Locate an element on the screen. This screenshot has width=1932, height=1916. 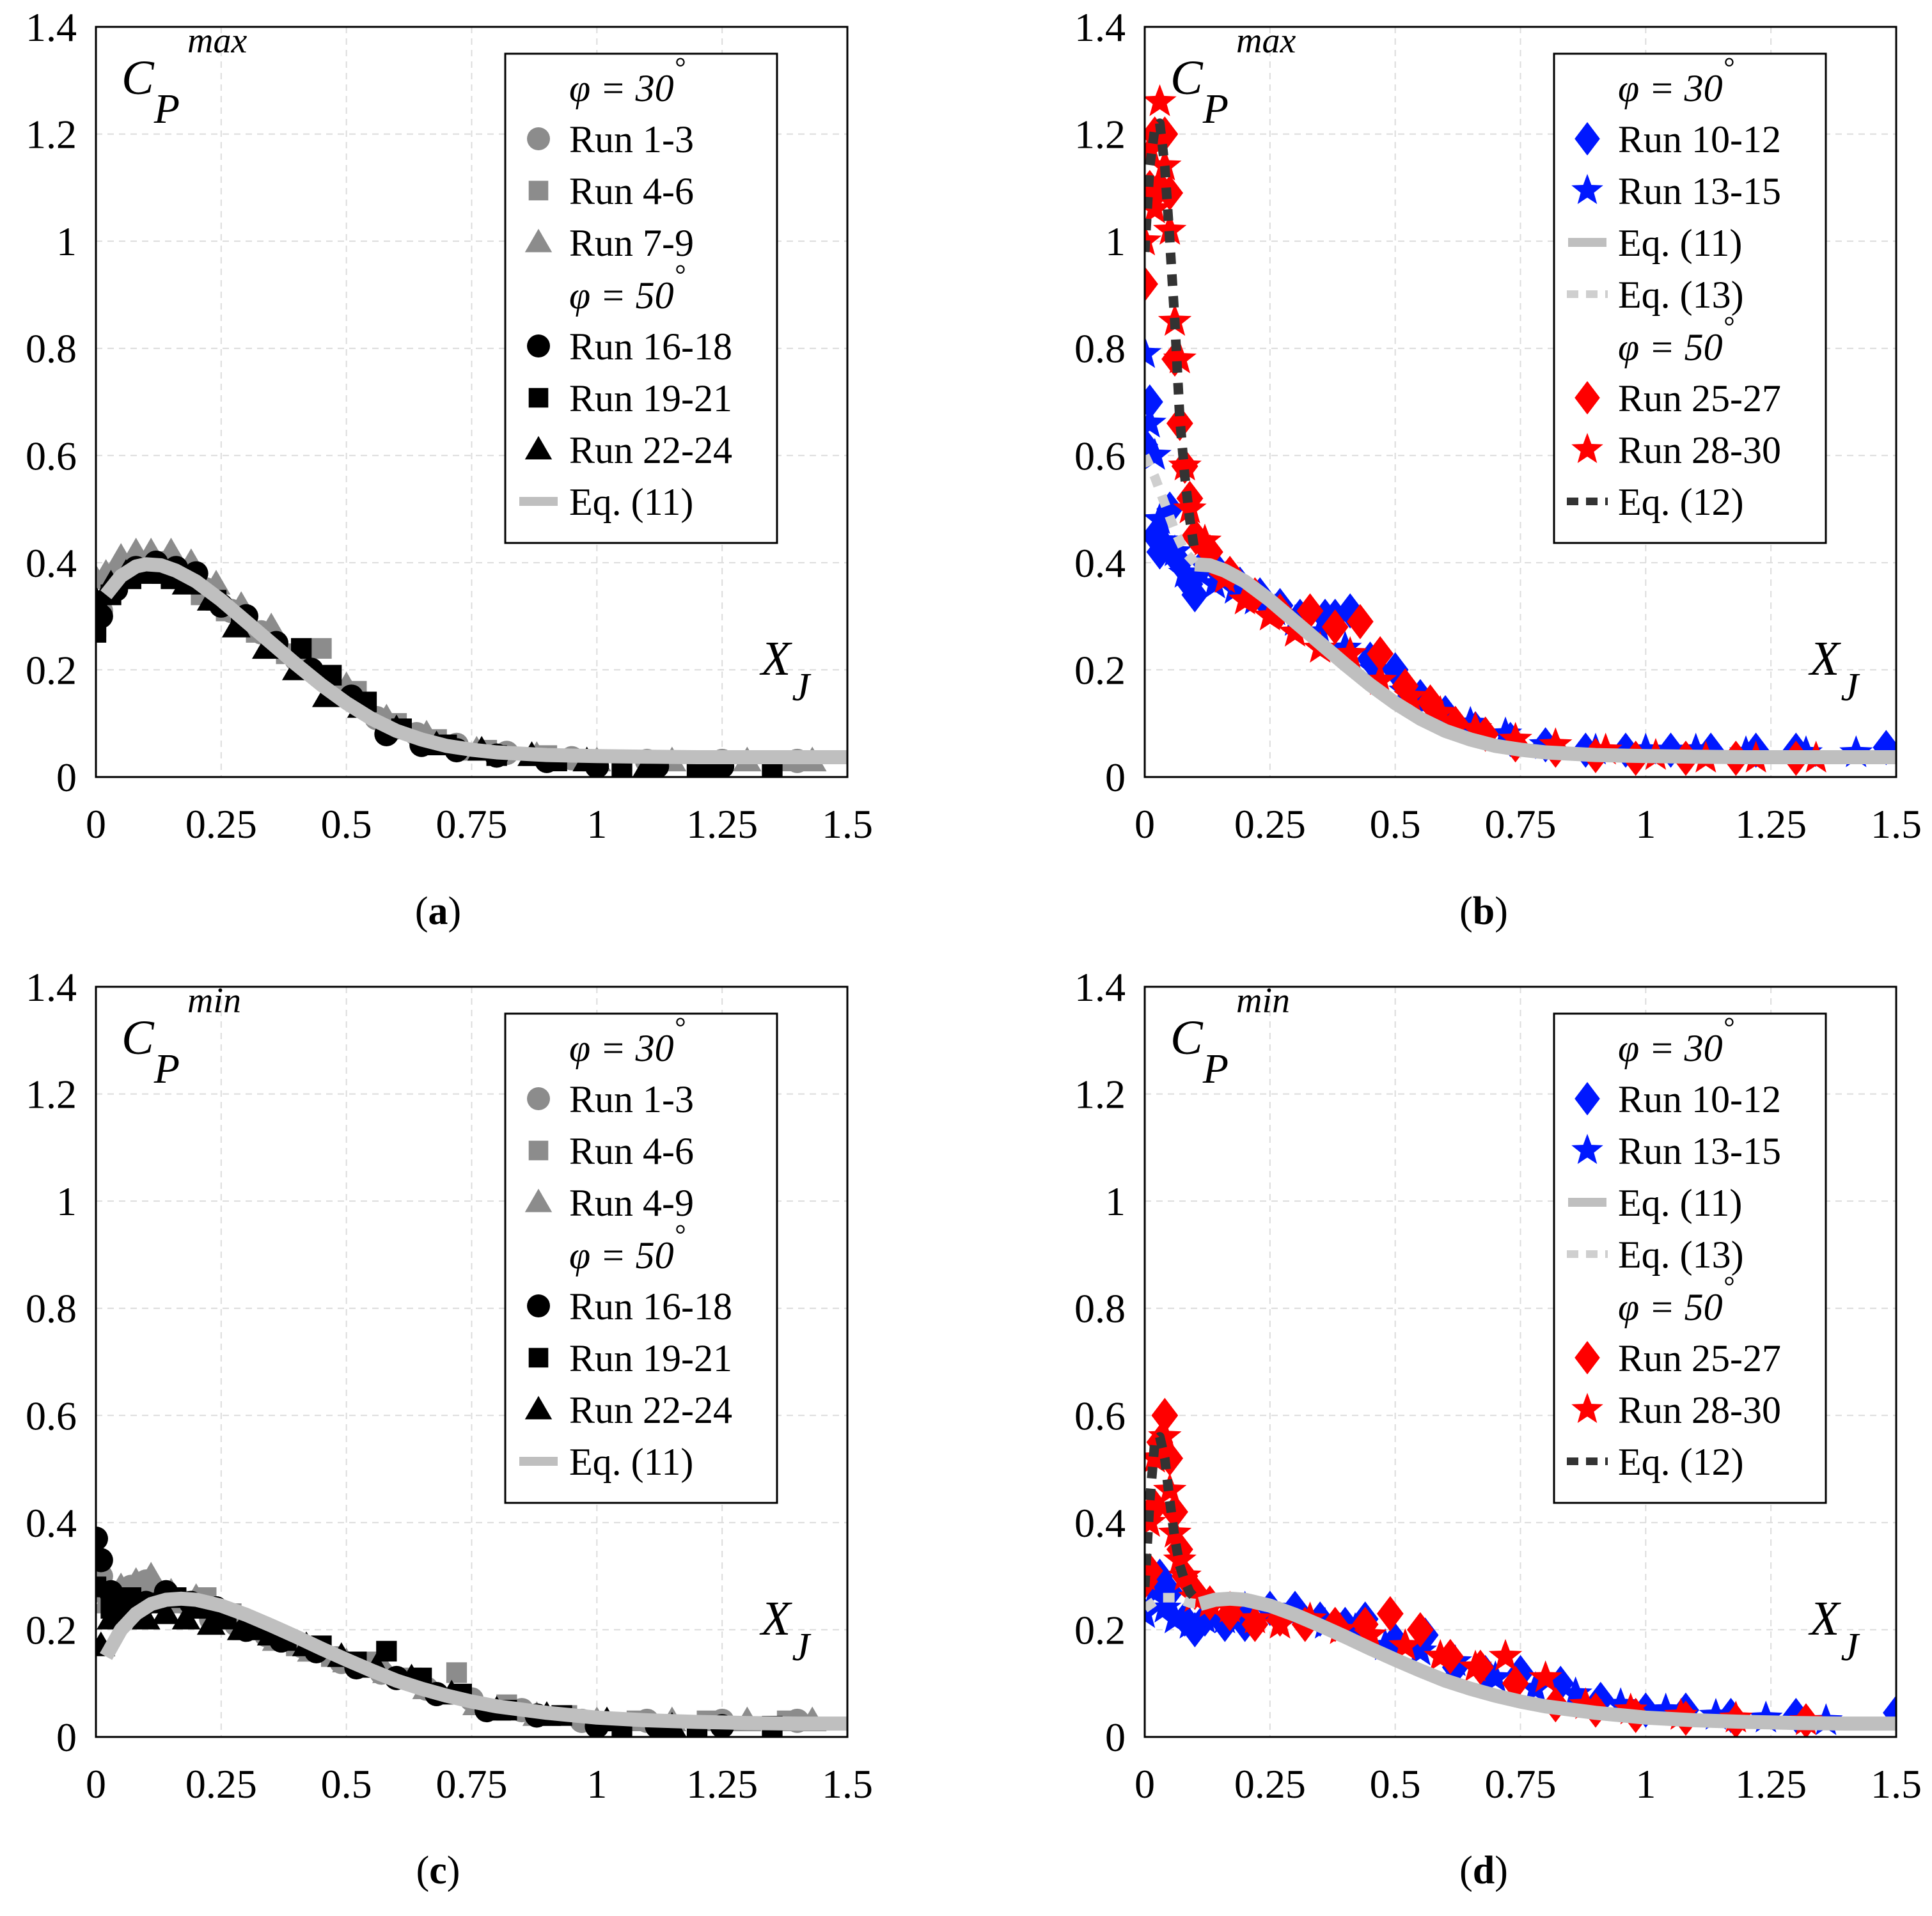
legend-label: Run 4-6 is located at coordinates (631, 1151).